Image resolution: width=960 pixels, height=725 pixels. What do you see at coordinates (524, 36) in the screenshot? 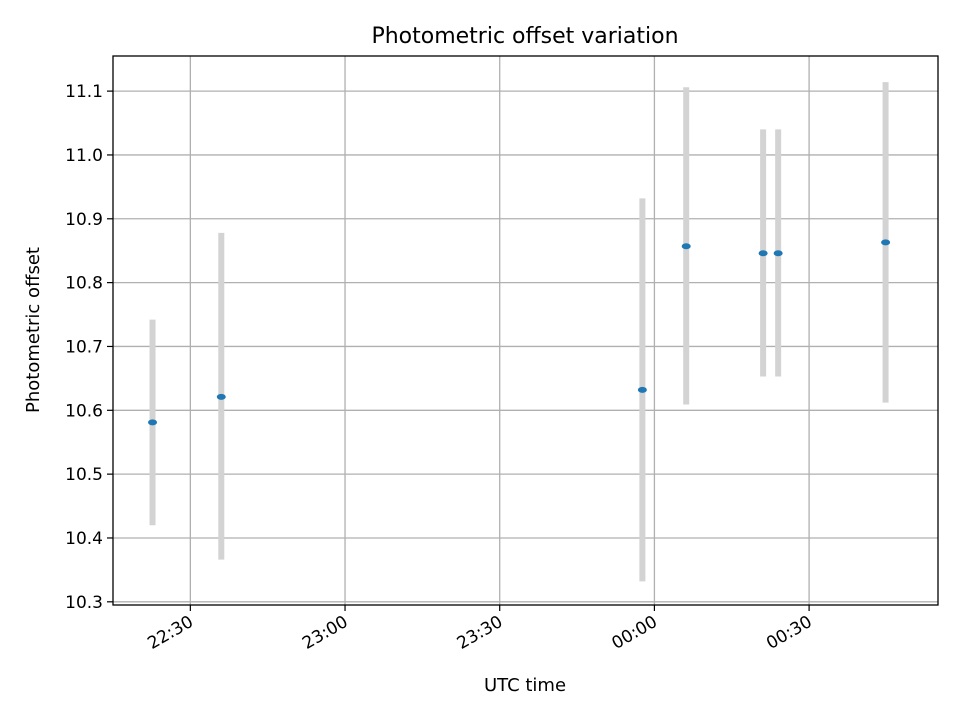
I see `chart-title: Photometric offset variation` at bounding box center [524, 36].